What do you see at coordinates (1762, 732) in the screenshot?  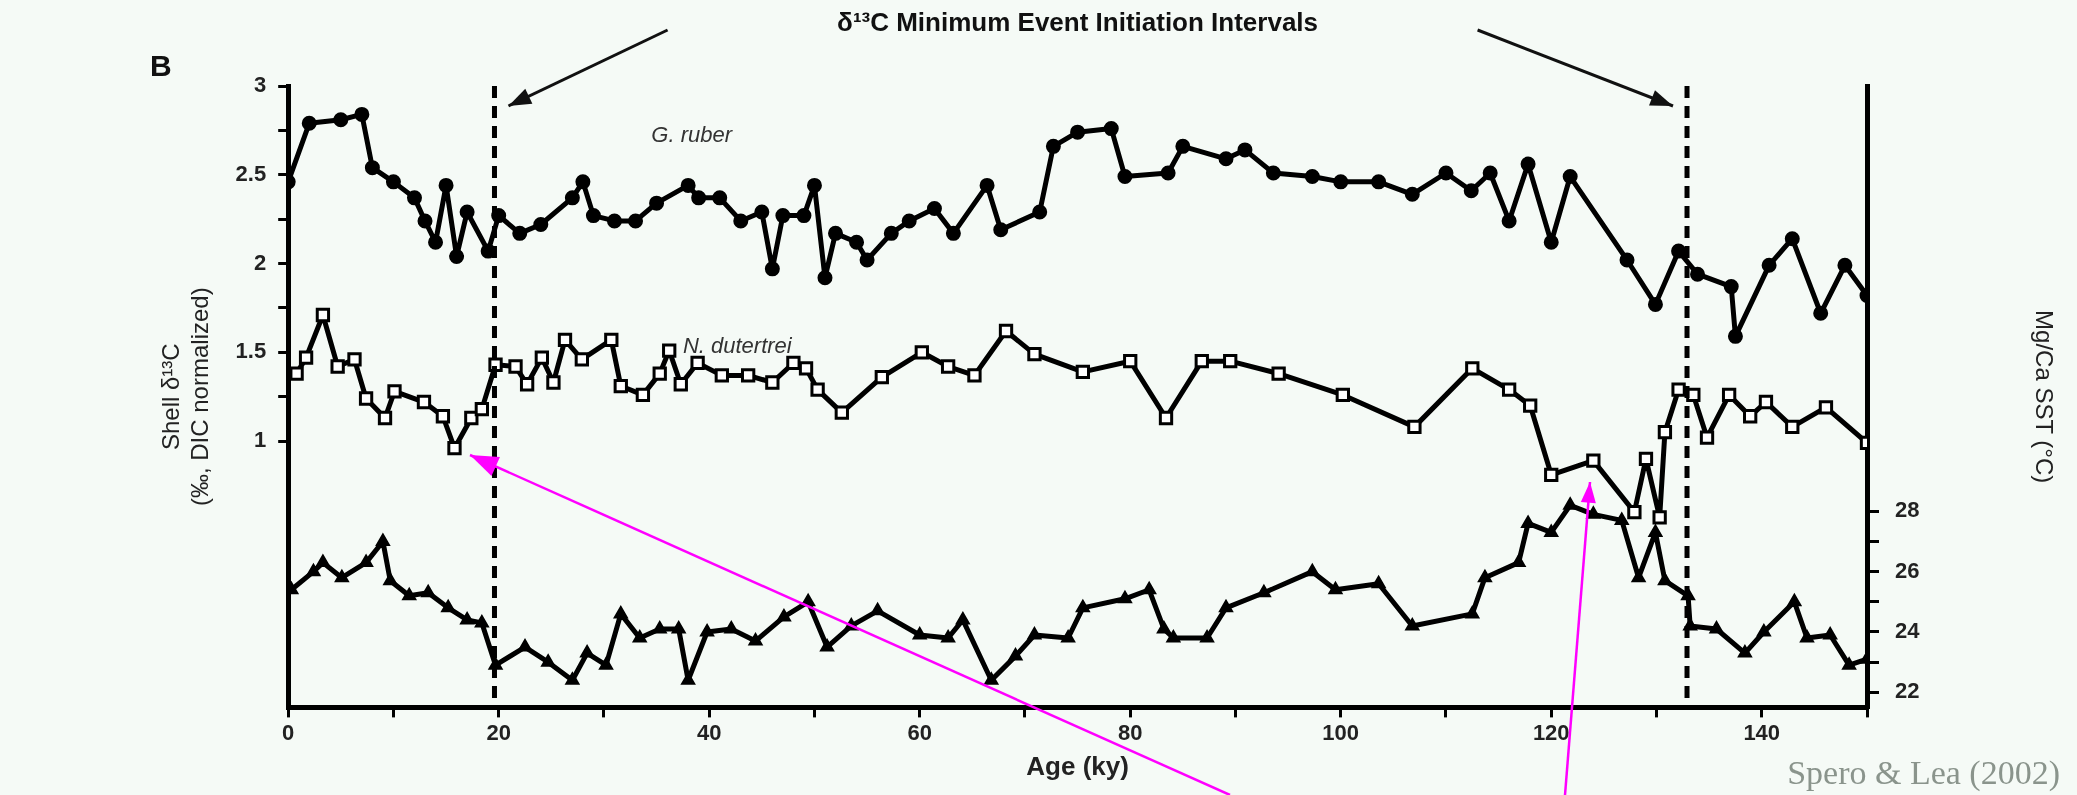 I see `x-tick-label: 140` at bounding box center [1762, 732].